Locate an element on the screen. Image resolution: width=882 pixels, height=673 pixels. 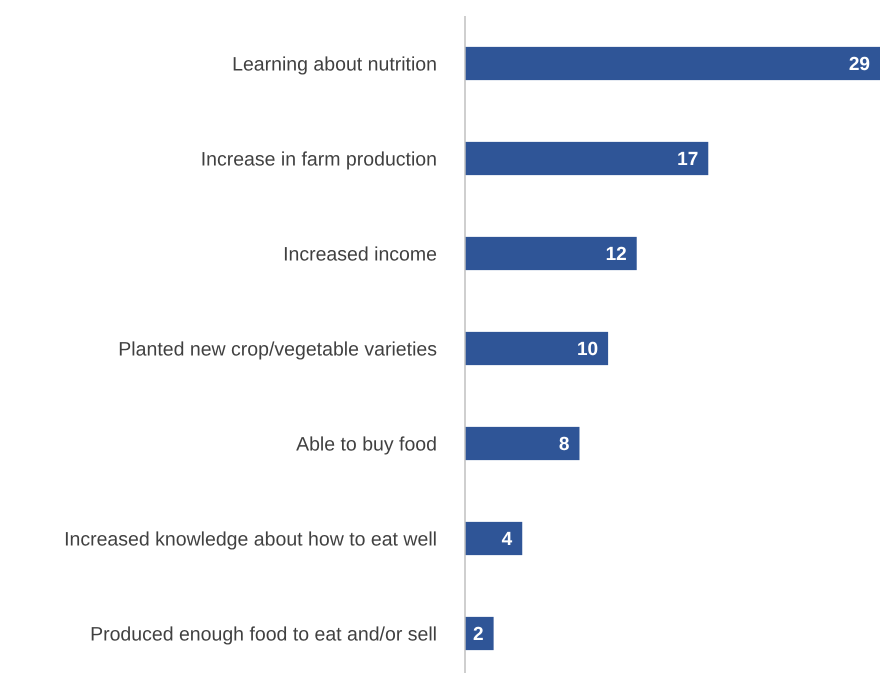
y-tick-label: Produced enough food to eat and/or sell is located at coordinates (263, 634).